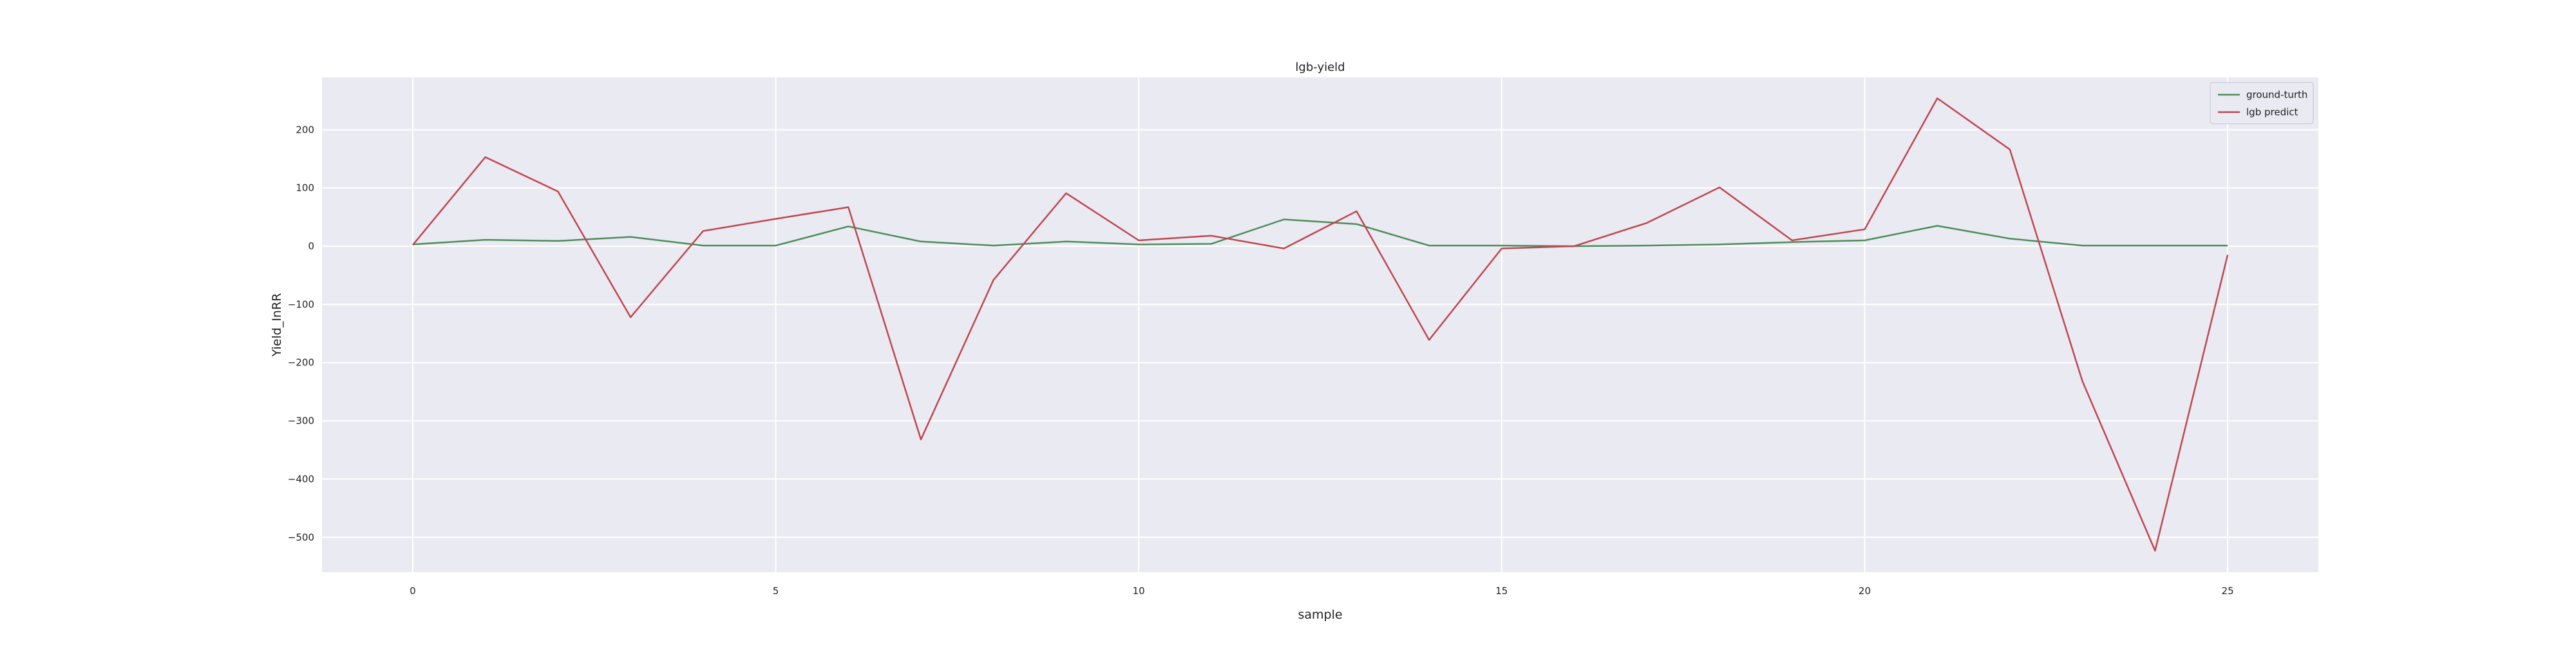  Describe the element at coordinates (1320, 232) in the screenshot. I see `series-line-ground-turth` at that location.